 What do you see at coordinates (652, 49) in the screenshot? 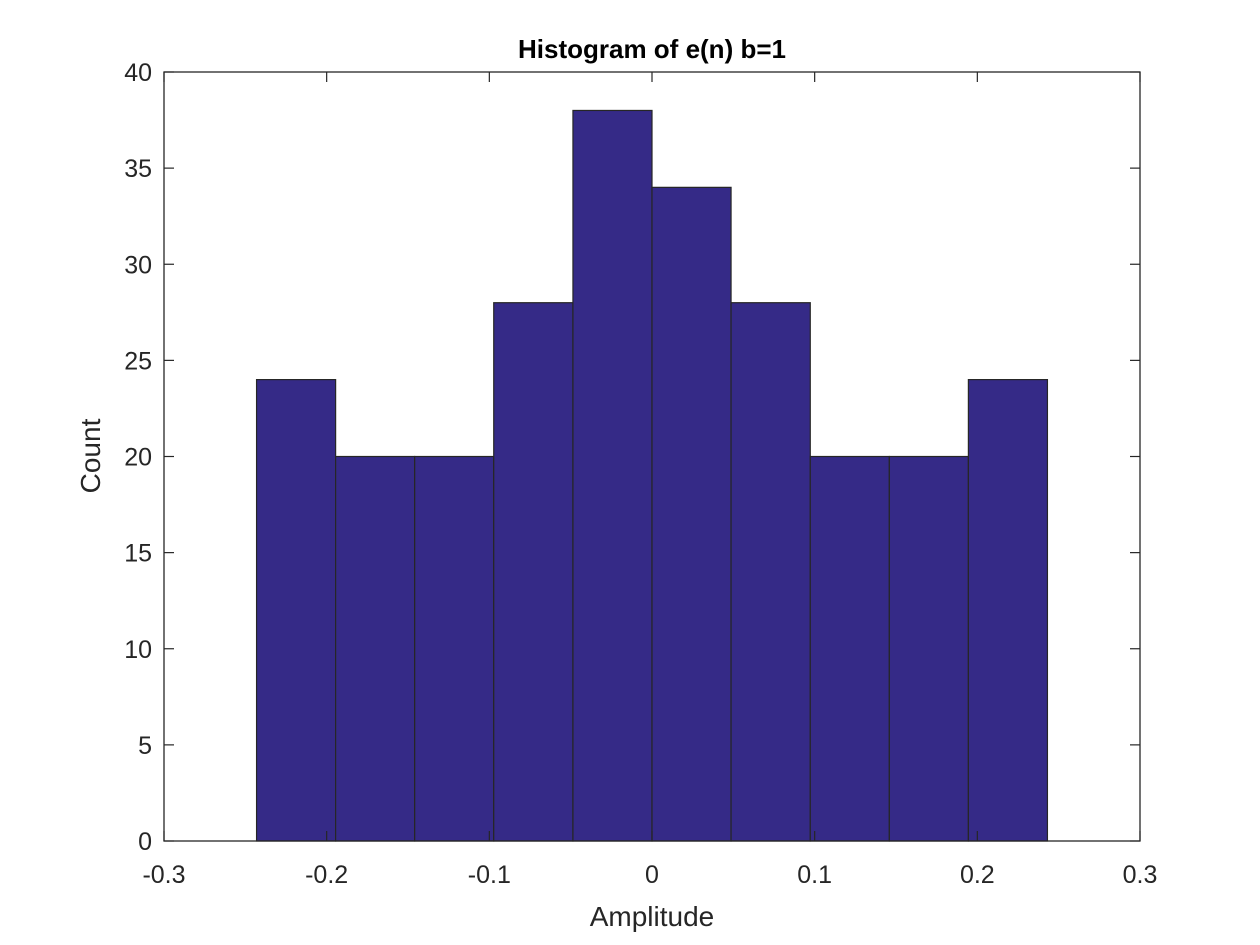
I see `chart-title: Histogram of e(n) b=1` at bounding box center [652, 49].